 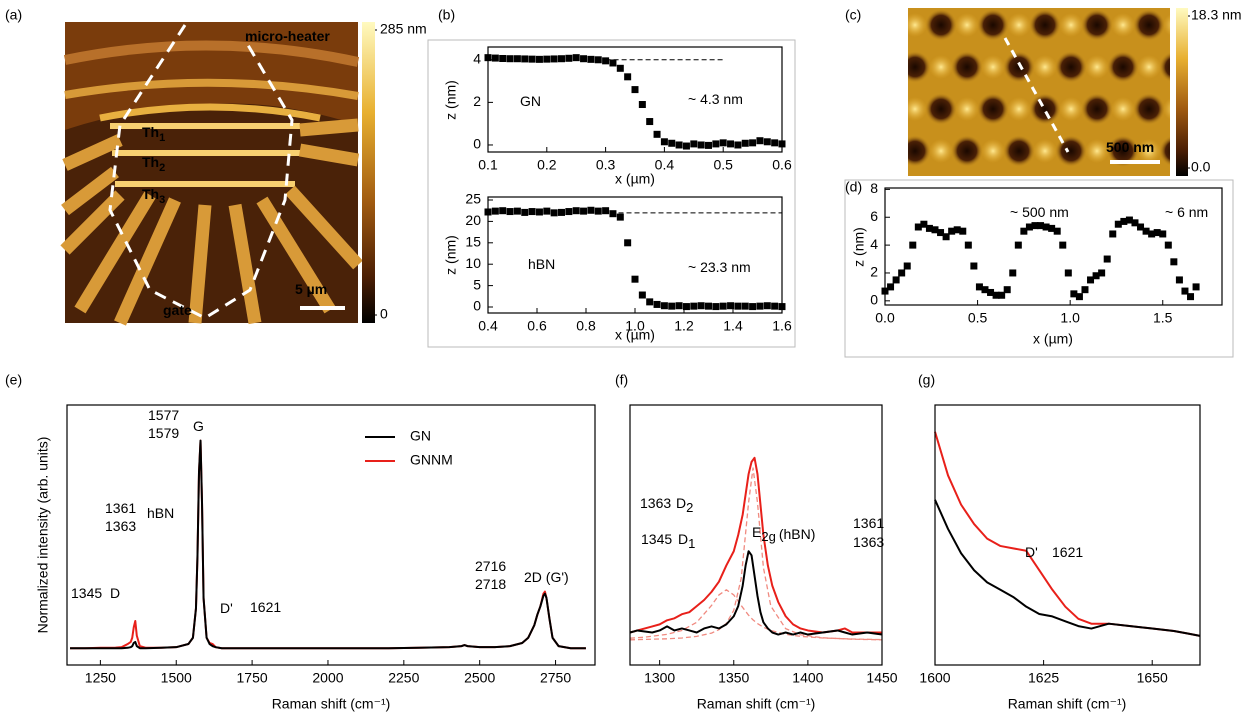 I want to click on annotation-text: D, so click(x=681, y=503).